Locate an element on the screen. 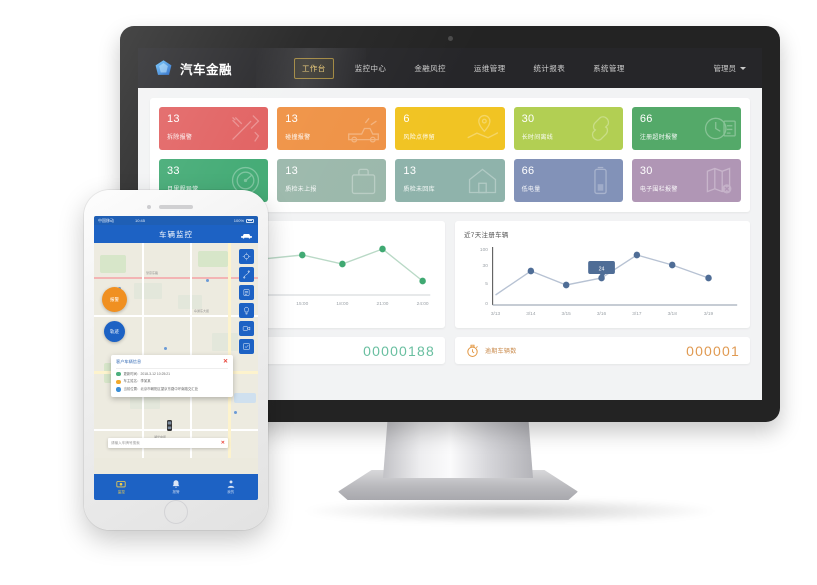 The height and width of the screenshot is (585, 817). stat-card-geofence-alarm: 30 电子围栏报警 is located at coordinates (686, 180).